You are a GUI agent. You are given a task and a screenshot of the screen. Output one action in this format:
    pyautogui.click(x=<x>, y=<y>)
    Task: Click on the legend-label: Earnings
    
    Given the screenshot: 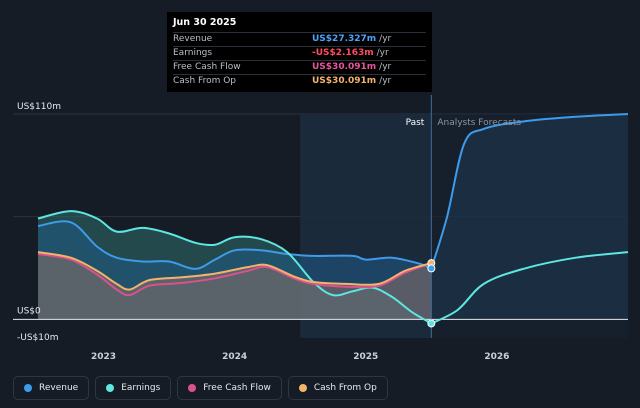 What is the action you would take?
    pyautogui.click(x=141, y=388)
    